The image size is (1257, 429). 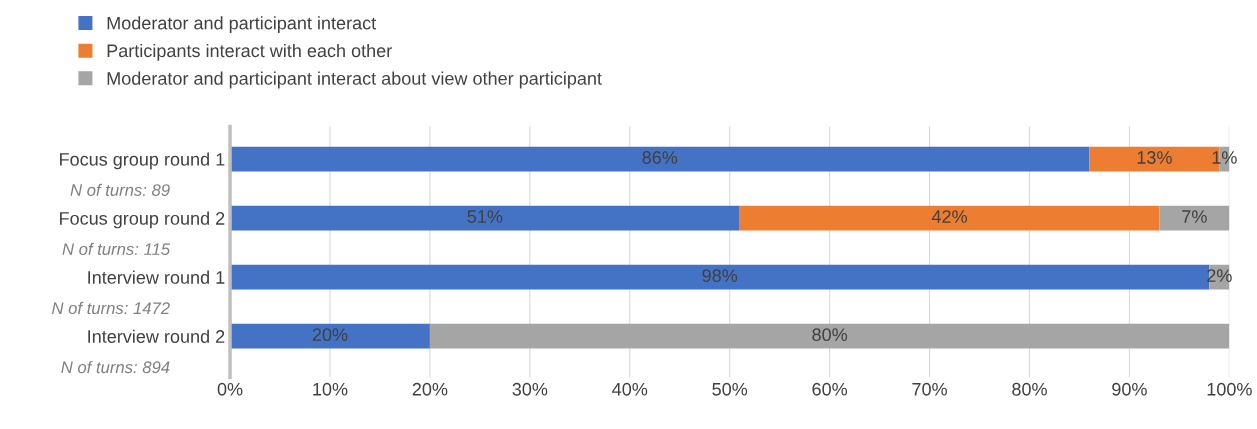 I want to click on data-label: 51%, so click(x=485, y=216).